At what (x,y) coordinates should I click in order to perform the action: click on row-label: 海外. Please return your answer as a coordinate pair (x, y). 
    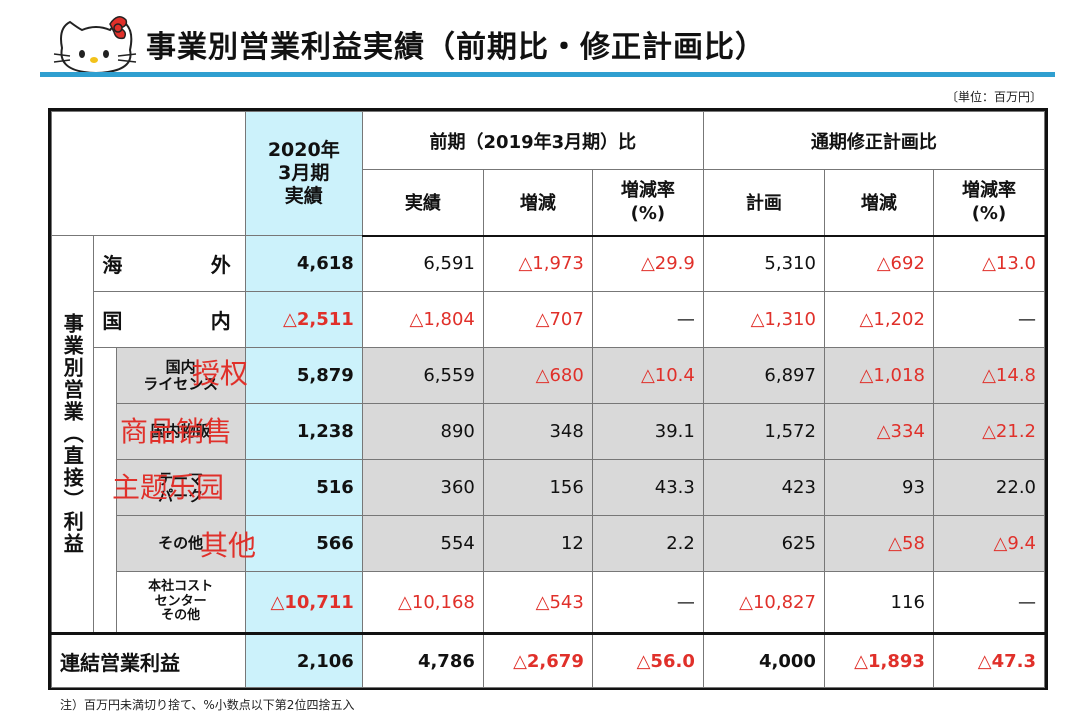
    Looking at the image, I should click on (169, 263).